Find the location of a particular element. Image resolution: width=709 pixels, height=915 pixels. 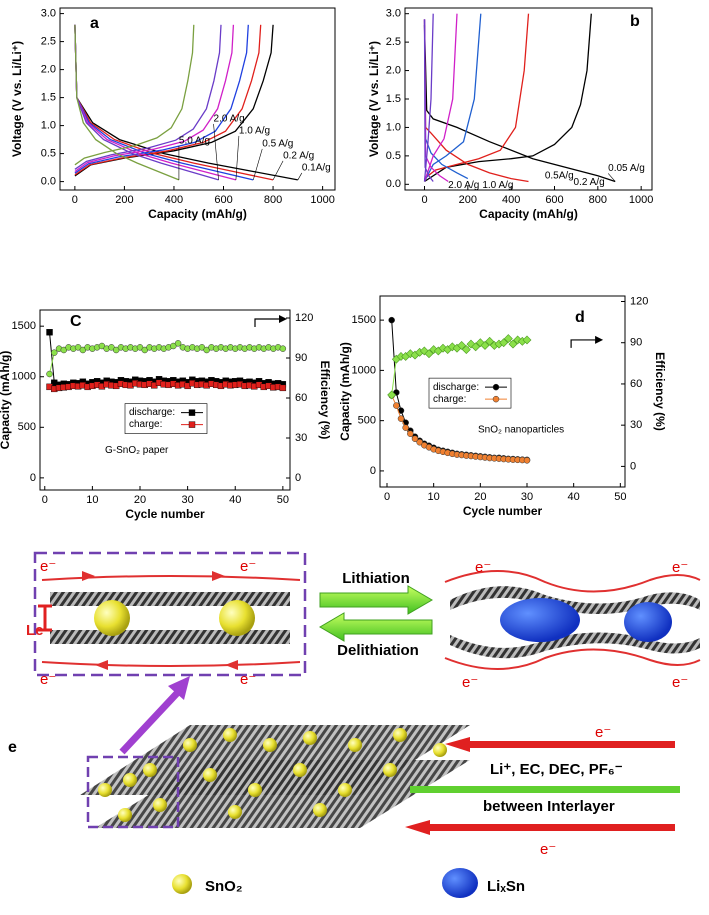

interlayer-label: between Interlayer is located at coordinates (549, 806).